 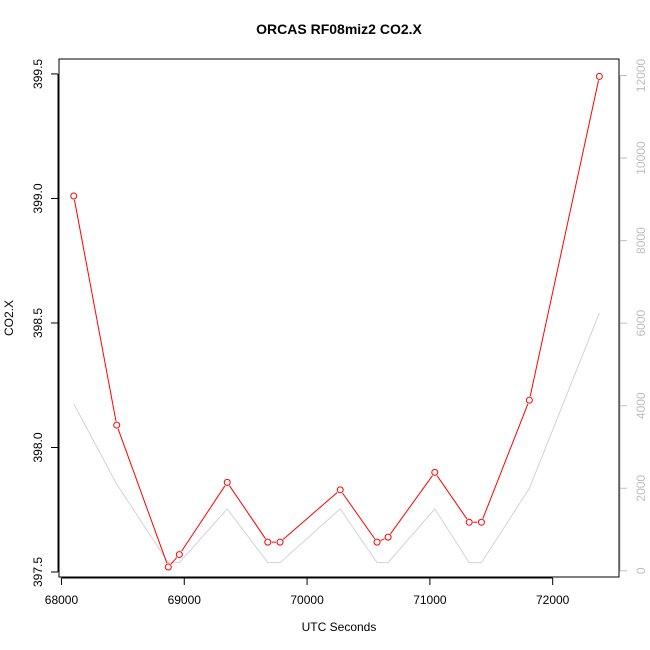 What do you see at coordinates (38, 74) in the screenshot?
I see `y-tick-label: 399.5` at bounding box center [38, 74].